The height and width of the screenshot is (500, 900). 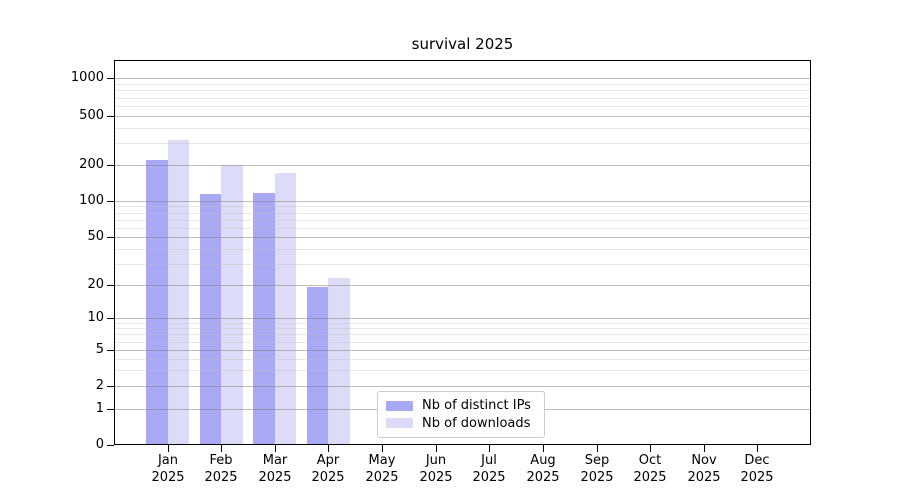 What do you see at coordinates (328, 469) in the screenshot?
I see `x-tick-label: Apr 2025` at bounding box center [328, 469].